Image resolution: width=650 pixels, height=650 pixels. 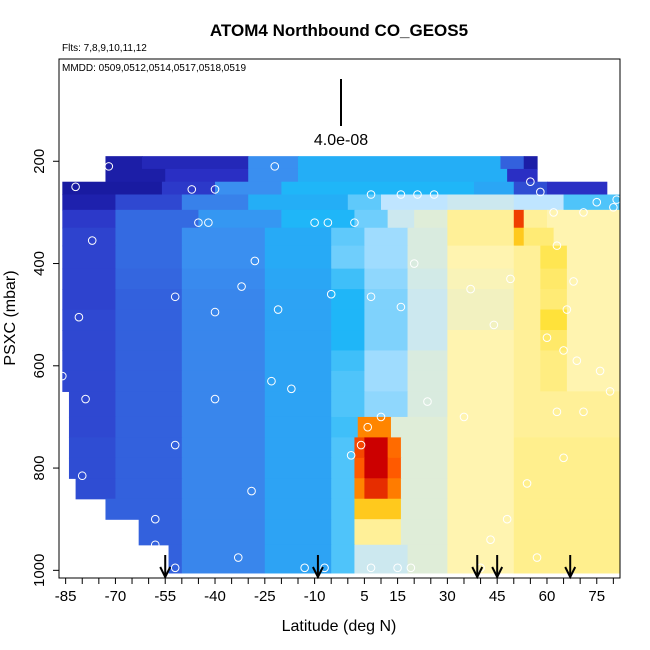 What do you see at coordinates (364, 596) in the screenshot?
I see `x-tick-label: 5` at bounding box center [364, 596].